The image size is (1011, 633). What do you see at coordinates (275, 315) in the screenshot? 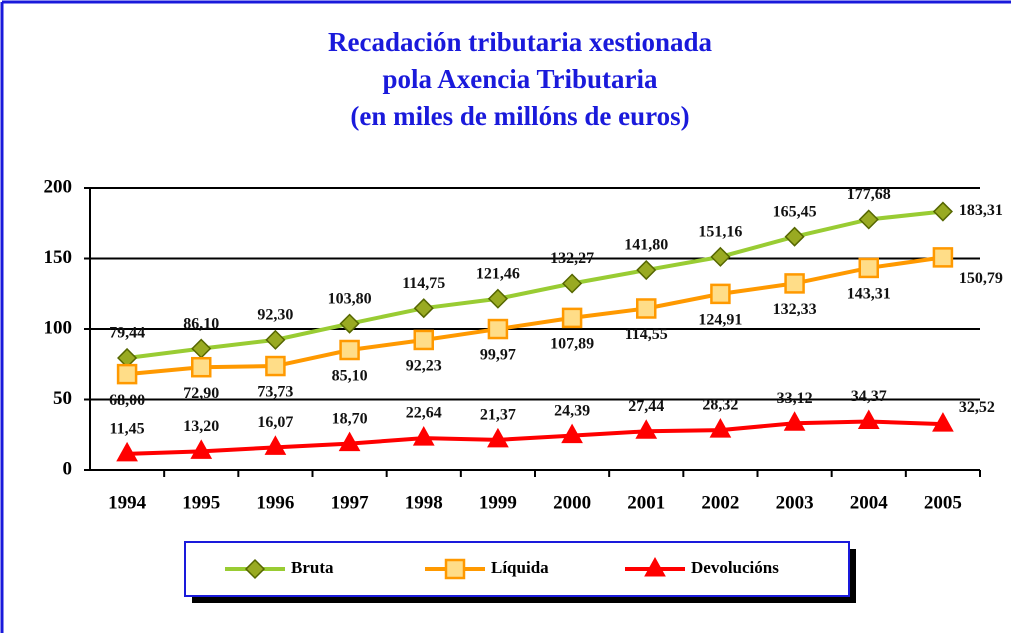
I see `data-label: 92,30` at bounding box center [275, 315].